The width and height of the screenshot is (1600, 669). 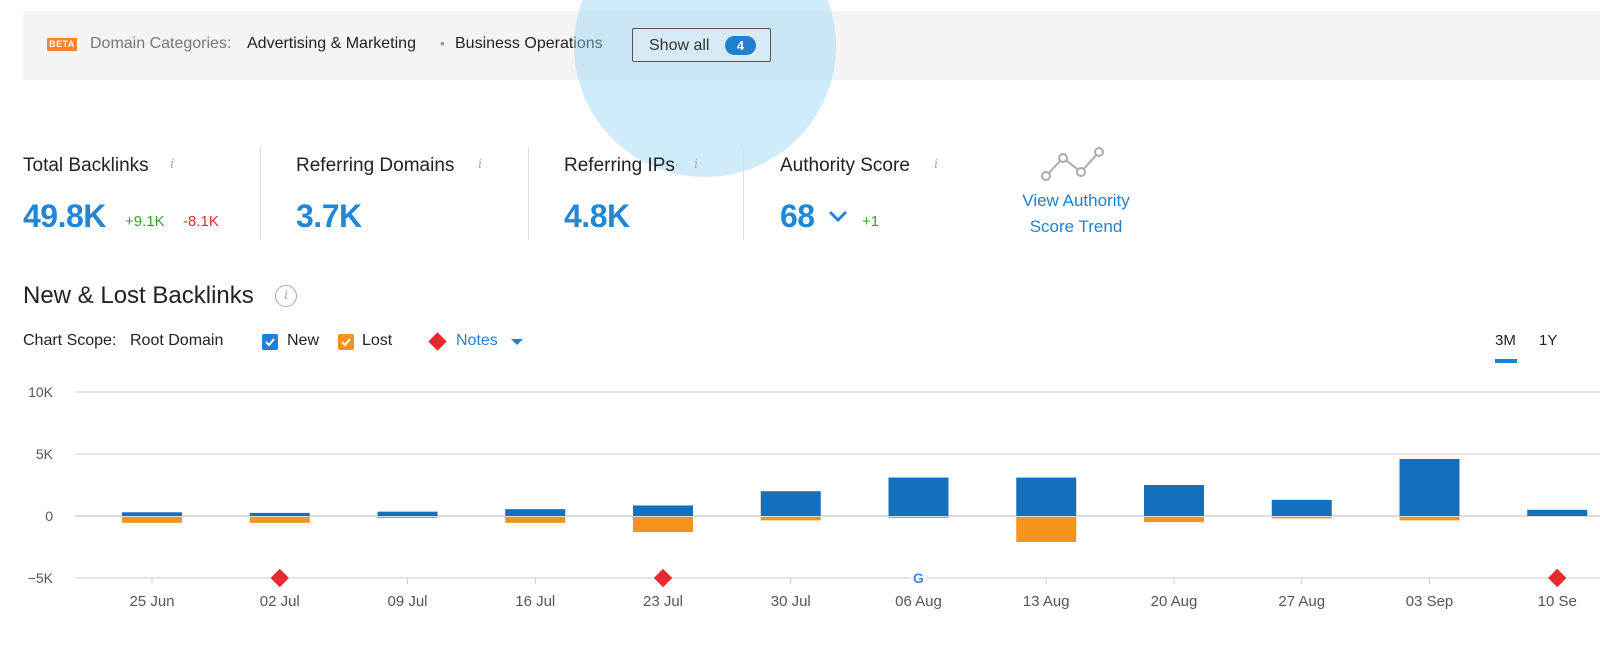 What do you see at coordinates (740, 45) in the screenshot?
I see `show-all-count-badge: 4` at bounding box center [740, 45].